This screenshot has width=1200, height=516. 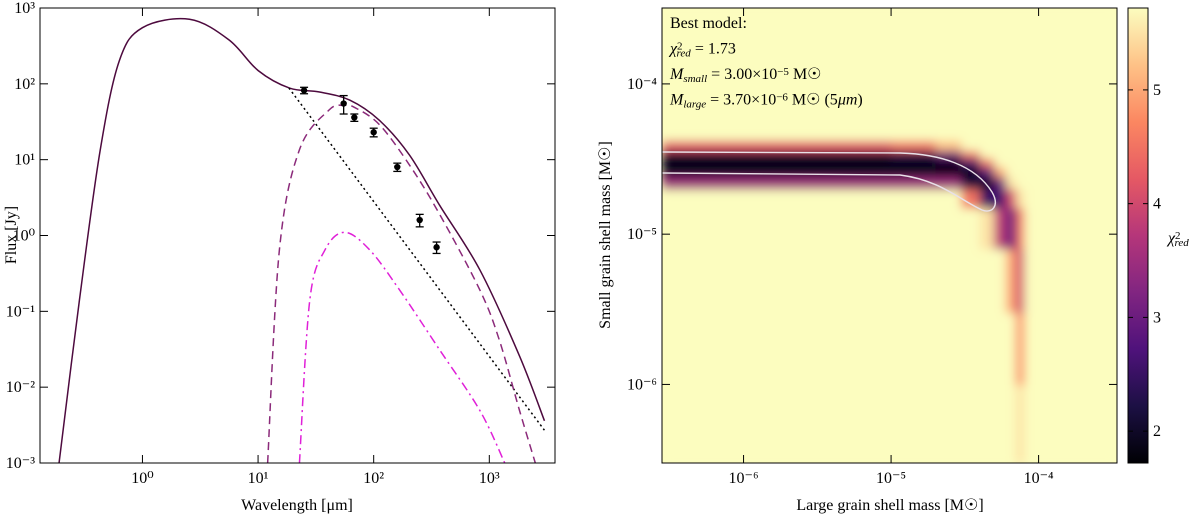 I want to click on annotation: Mlarge = 3.70×10−6 M☉ (5μm), so click(x=766, y=100).